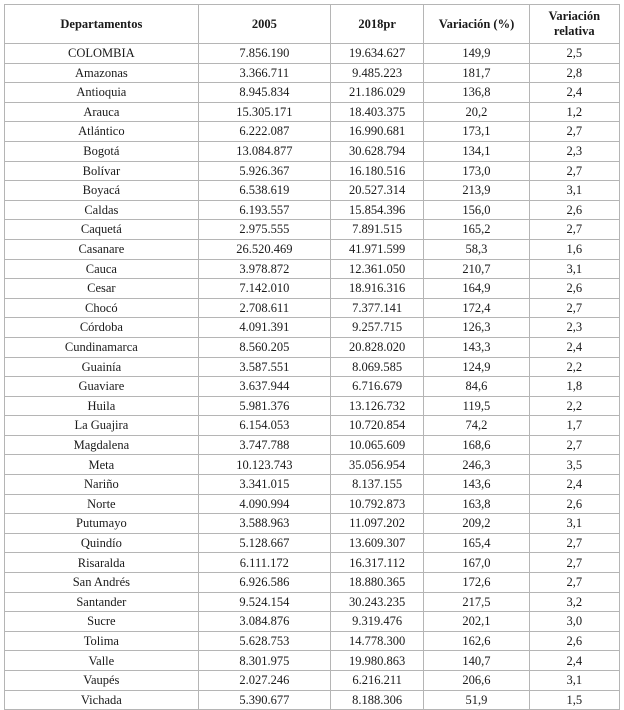 This screenshot has height=710, width=624. What do you see at coordinates (312, 53) in the screenshot?
I see `table-row: COLOMBIA 7.856.190 19.634.627 149,9 2,5` at bounding box center [312, 53].